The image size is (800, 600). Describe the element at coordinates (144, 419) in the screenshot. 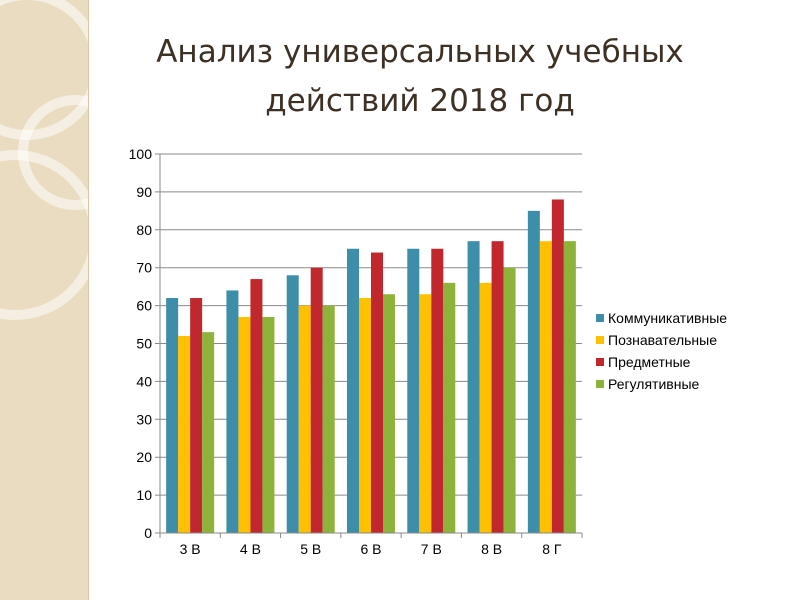

I see `y-tick-label: 30` at that location.